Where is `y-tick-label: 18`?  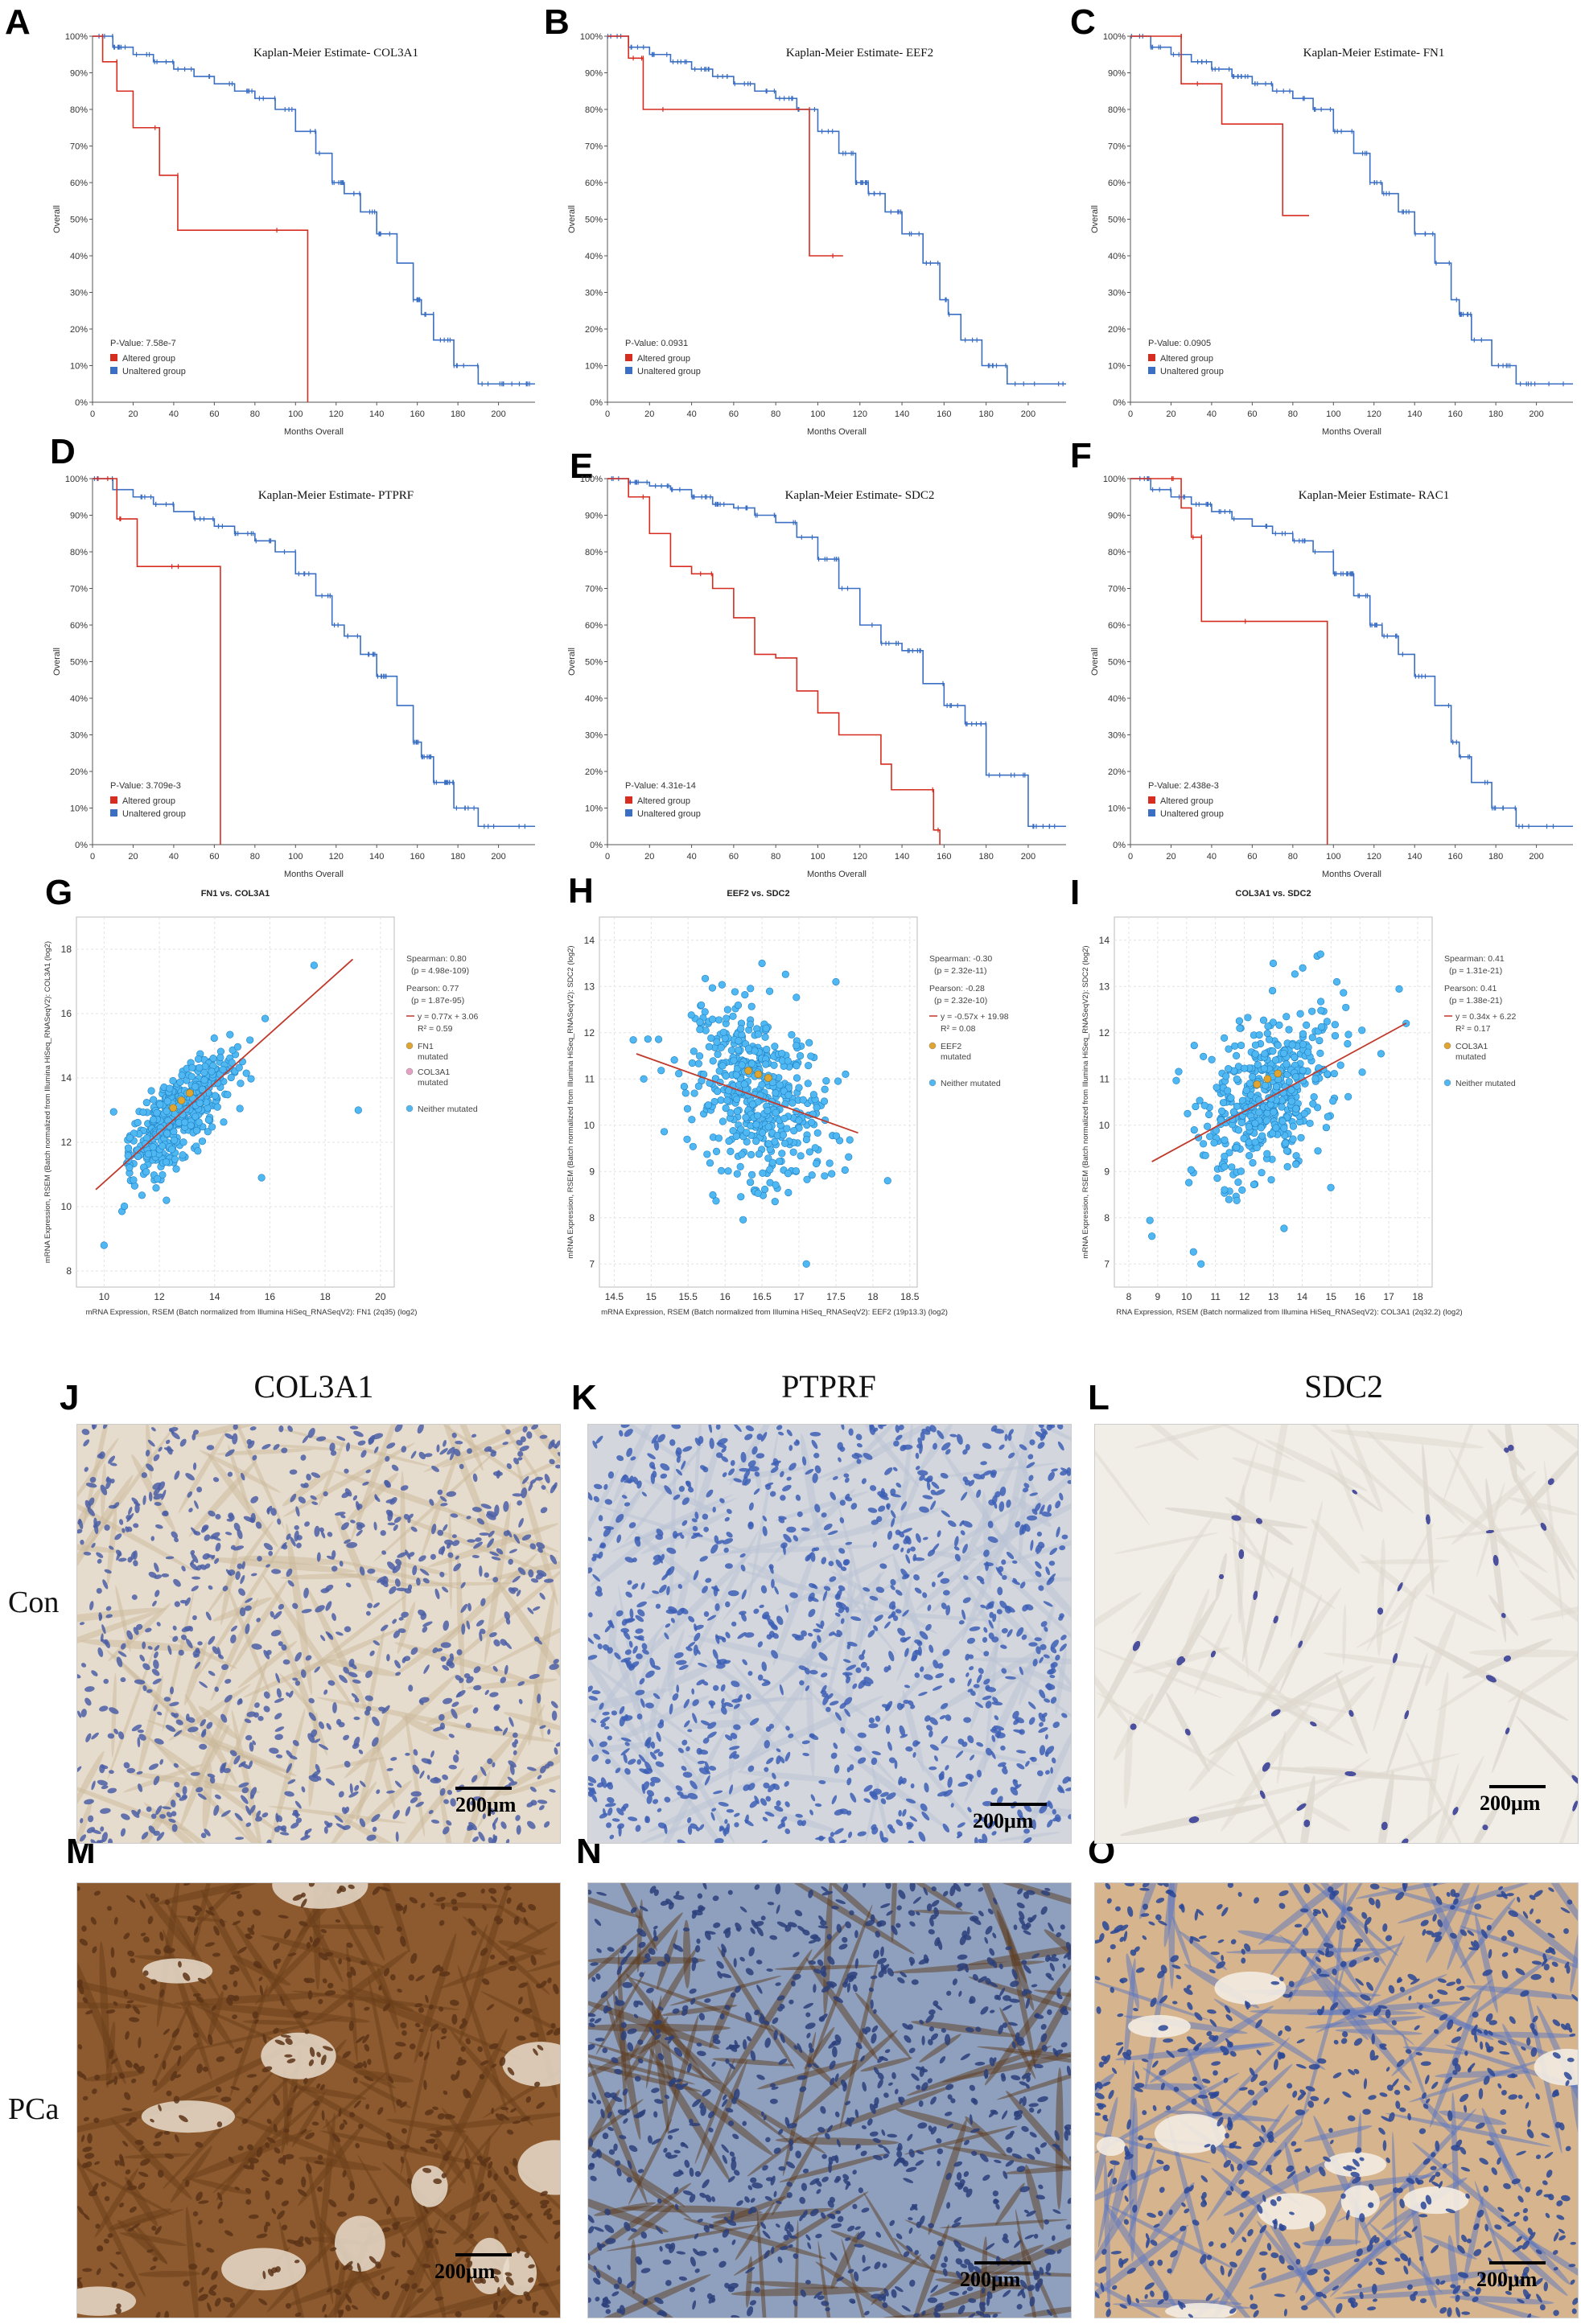
y-tick-label: 18 is located at coordinates (66, 949).